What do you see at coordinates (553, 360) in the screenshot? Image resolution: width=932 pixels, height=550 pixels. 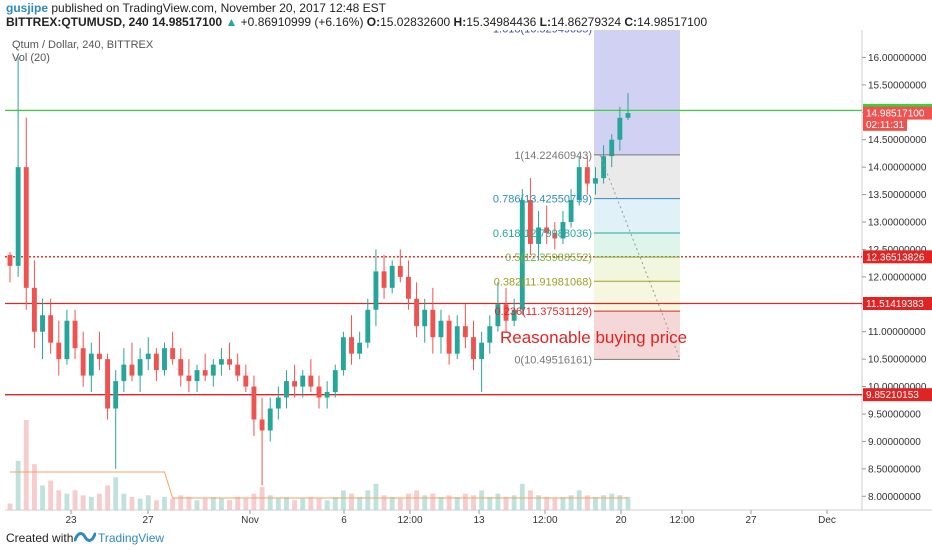 I see `fib-level-label: 0(10.49516161)` at bounding box center [553, 360].